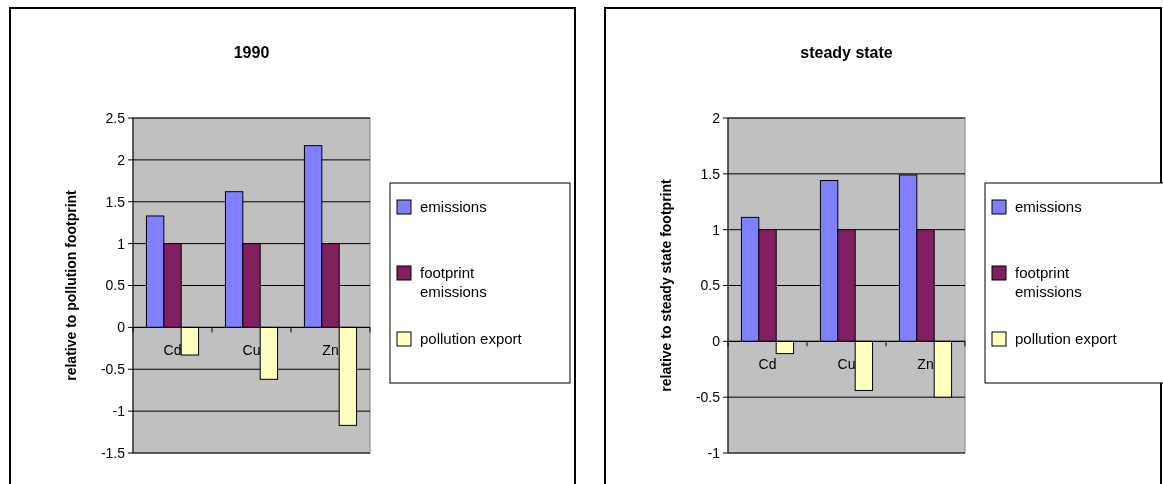 The height and width of the screenshot is (484, 1163). What do you see at coordinates (71, 285) in the screenshot?
I see `y-axis-title: relative to pollution footprint` at bounding box center [71, 285].